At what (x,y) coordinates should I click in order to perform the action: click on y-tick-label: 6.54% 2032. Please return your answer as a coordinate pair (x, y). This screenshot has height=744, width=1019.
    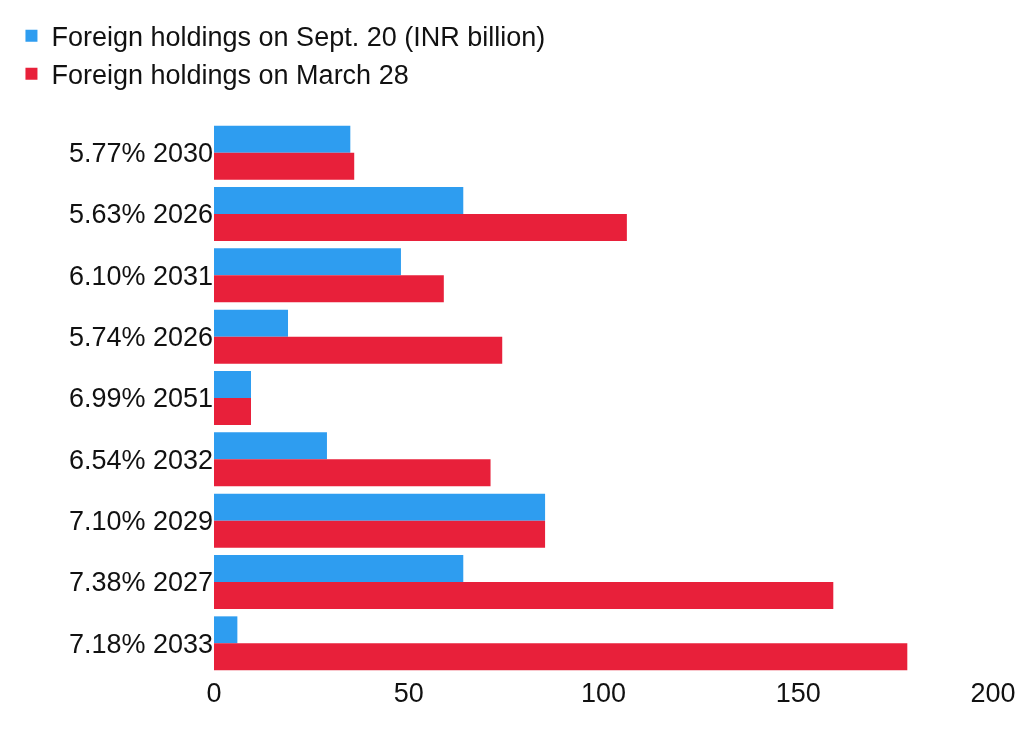
    Looking at the image, I should click on (140, 459).